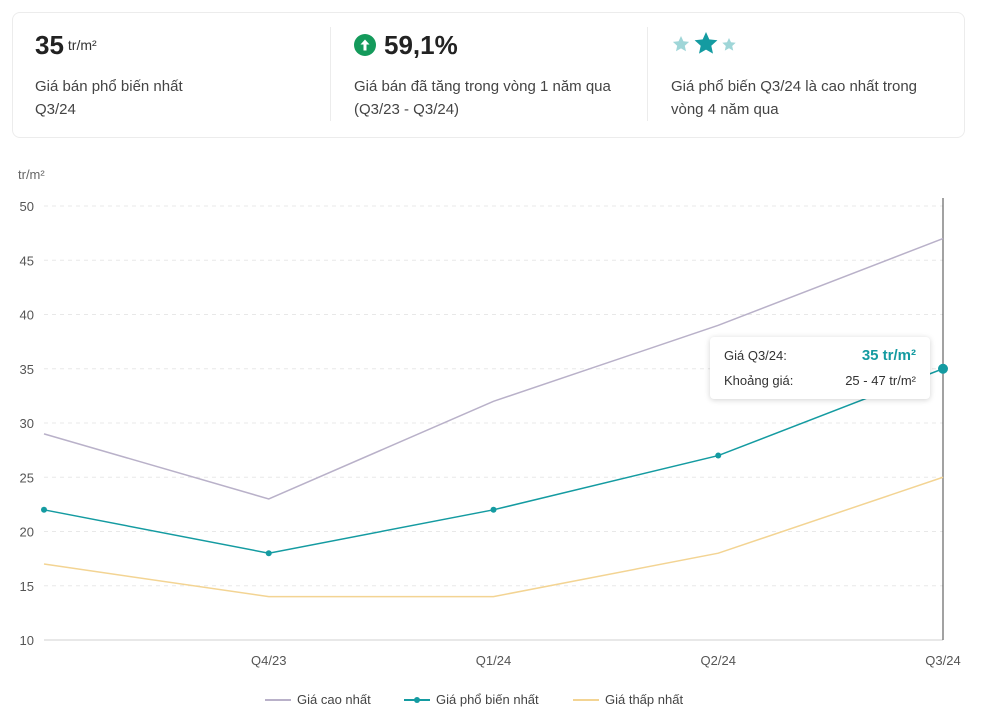 The width and height of the screenshot is (981, 720). What do you see at coordinates (27, 586) in the screenshot?
I see `y-tick-label: 15` at bounding box center [27, 586].